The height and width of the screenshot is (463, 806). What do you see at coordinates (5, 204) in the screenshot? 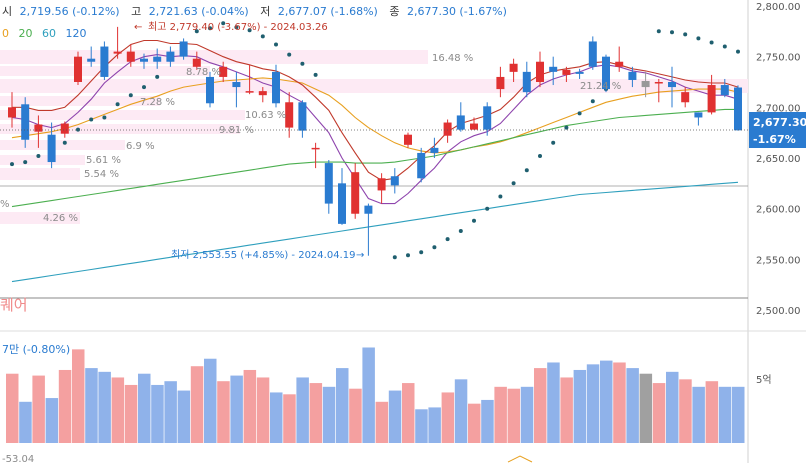
I see `band-label: %` at bounding box center [5, 204].